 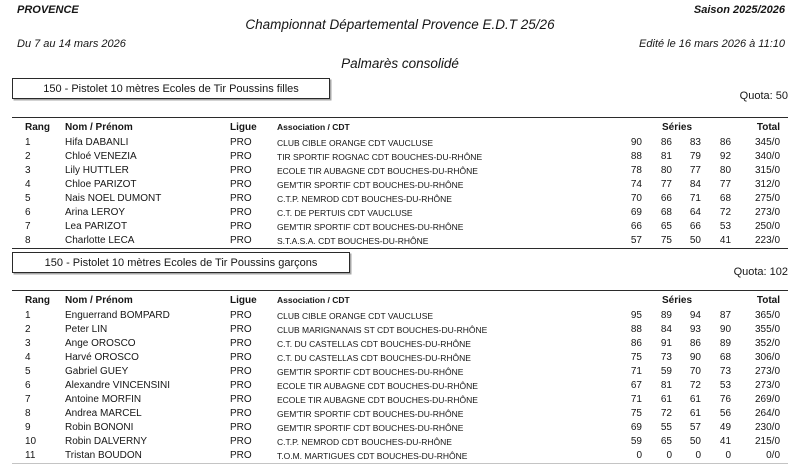 I want to click on series-3-cell: 66, so click(x=695, y=226).